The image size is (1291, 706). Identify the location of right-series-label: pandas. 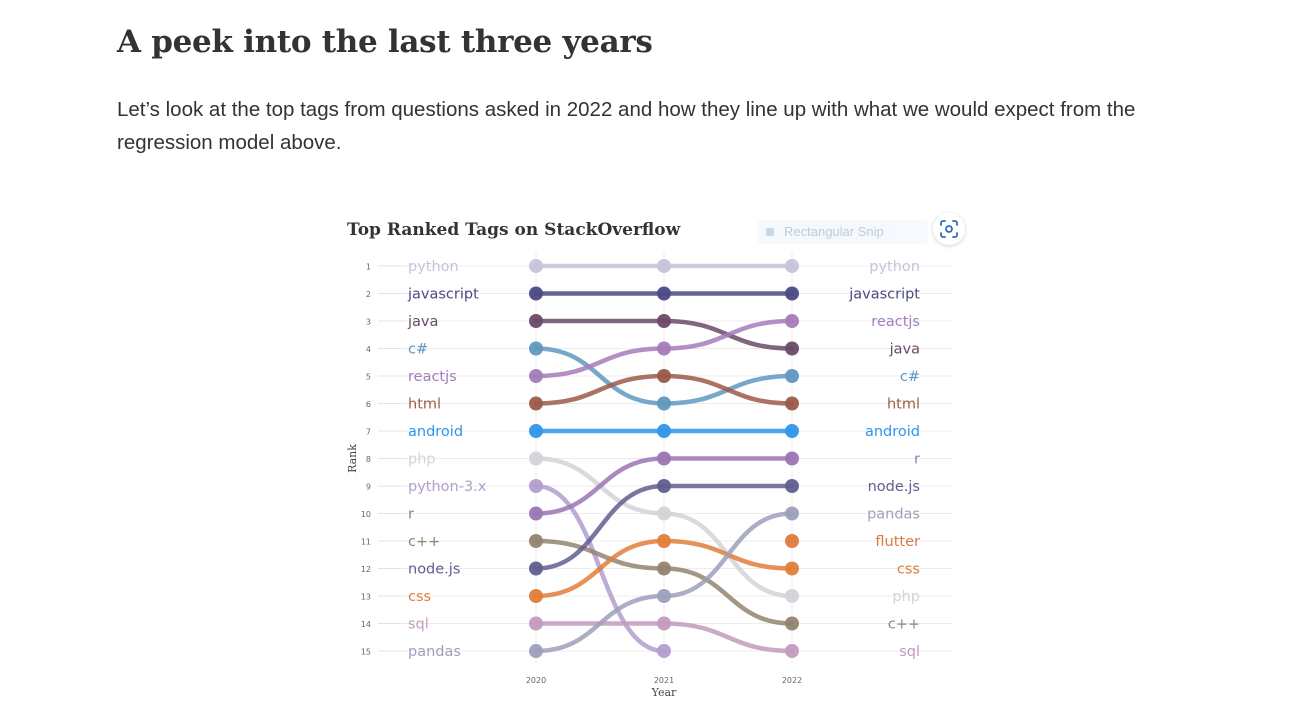
(893, 515).